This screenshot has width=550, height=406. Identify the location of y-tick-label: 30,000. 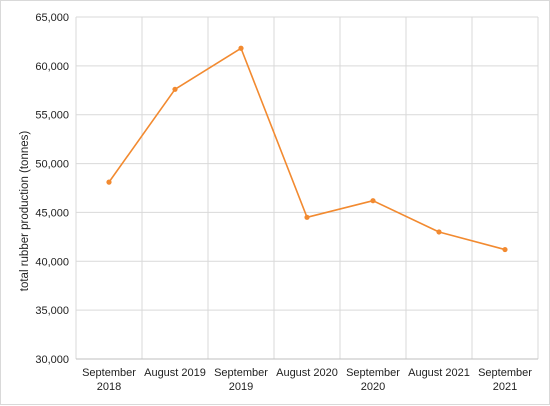
(52, 360).